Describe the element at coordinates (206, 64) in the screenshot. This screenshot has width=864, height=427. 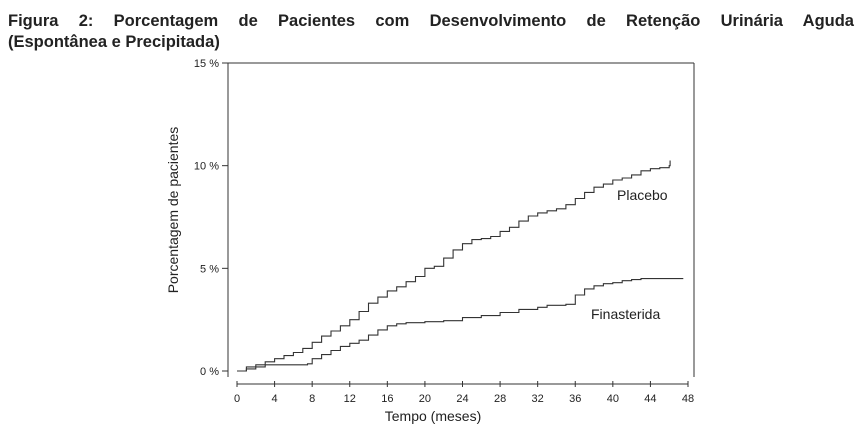
I see `y-tick-label-15: 15 %` at that location.